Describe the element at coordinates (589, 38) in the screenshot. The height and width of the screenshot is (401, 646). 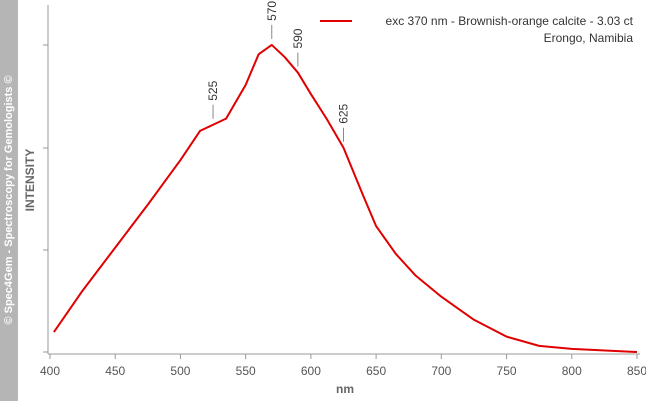
I see `legend-note: Erongo, Namibia` at that location.